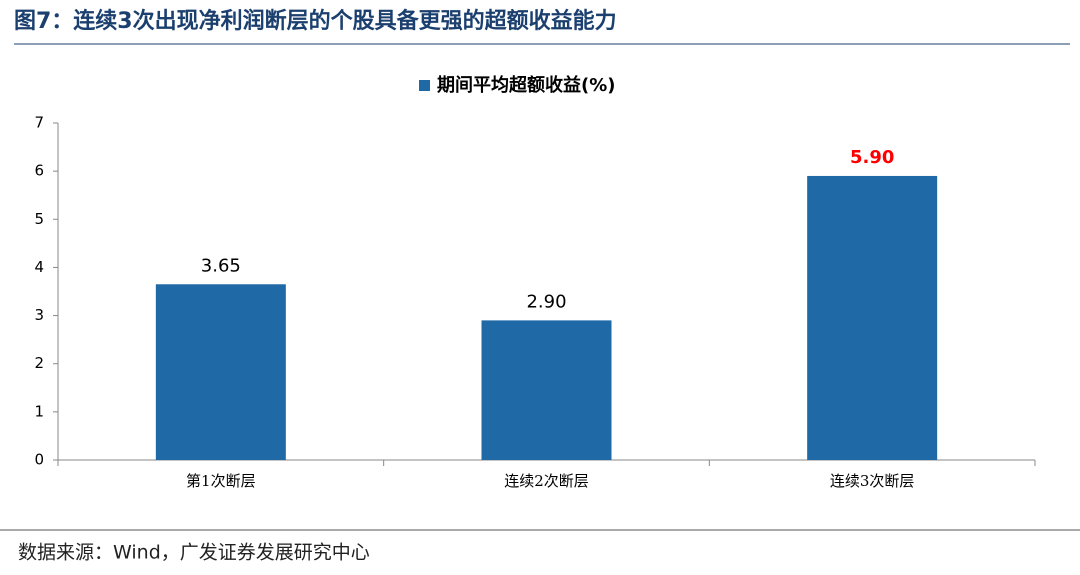 The height and width of the screenshot is (575, 1080). I want to click on y-tick-label: 2, so click(39, 363).